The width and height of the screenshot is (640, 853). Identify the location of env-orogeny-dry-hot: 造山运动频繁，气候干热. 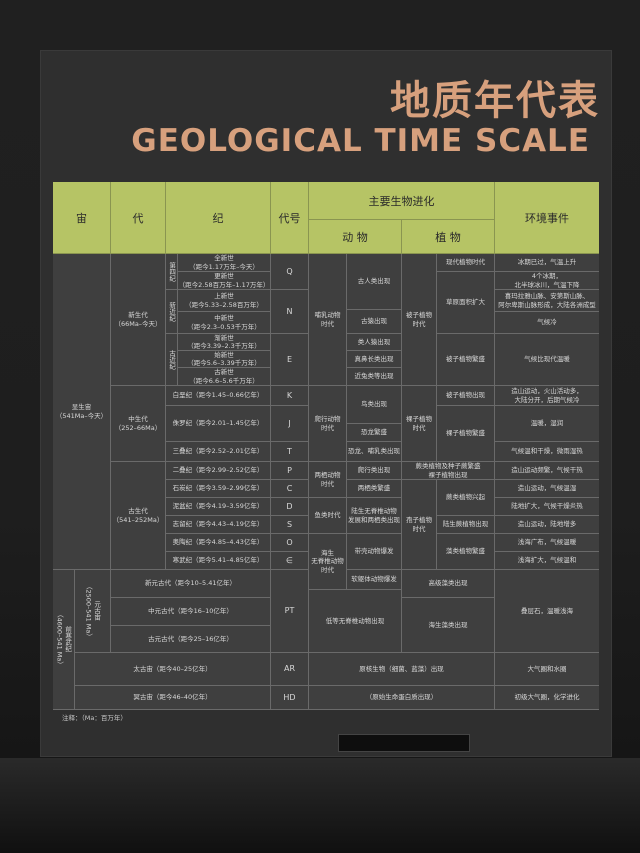
(547, 471).